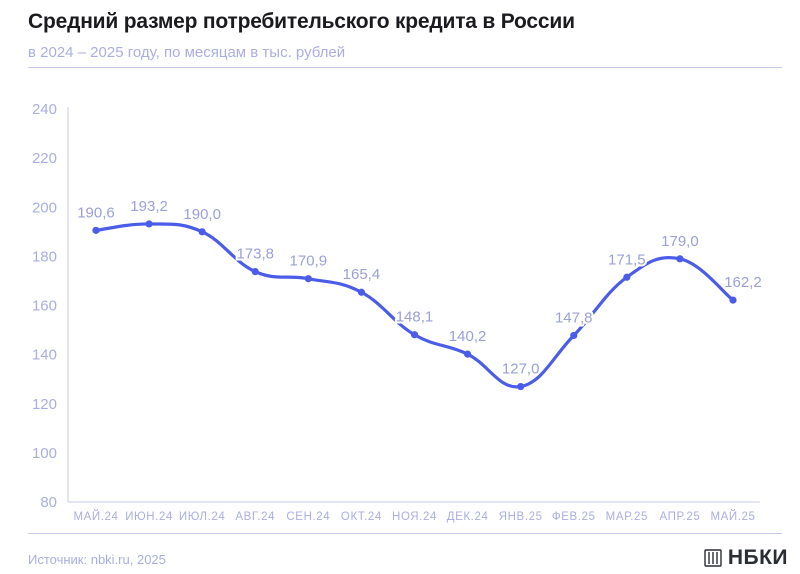 The height and width of the screenshot is (574, 800). What do you see at coordinates (521, 369) in the screenshot?
I see `data-label: 127,0` at bounding box center [521, 369].